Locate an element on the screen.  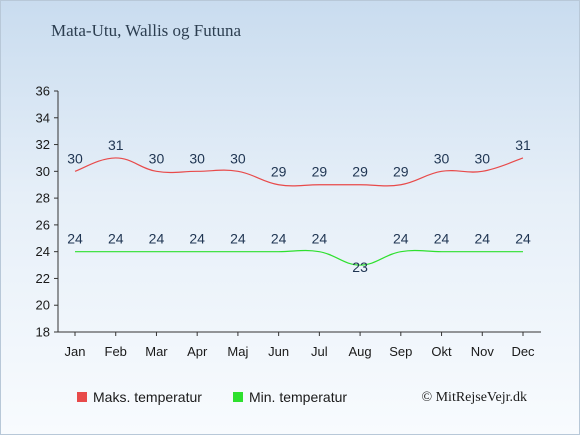
y-tick-label: 22 is located at coordinates (43, 278).